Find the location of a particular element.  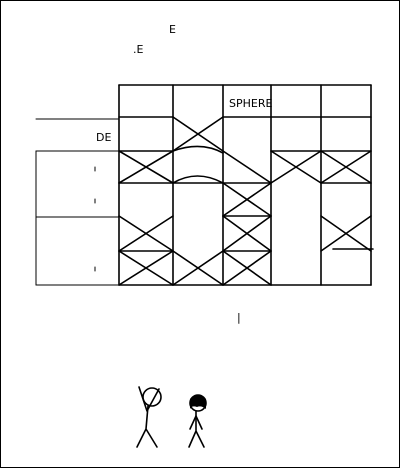

figure-body is located at coordinates (147, 426).